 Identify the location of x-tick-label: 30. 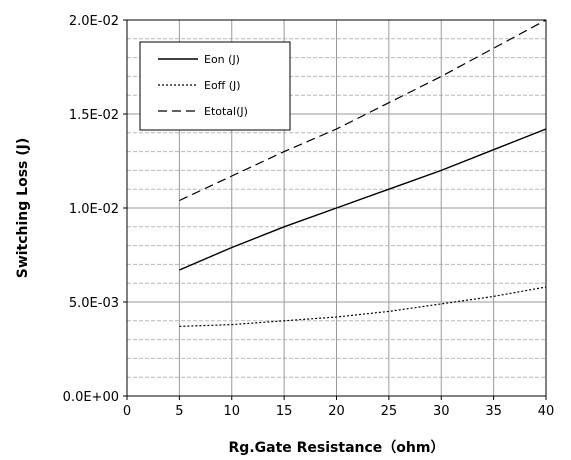
(441, 411).